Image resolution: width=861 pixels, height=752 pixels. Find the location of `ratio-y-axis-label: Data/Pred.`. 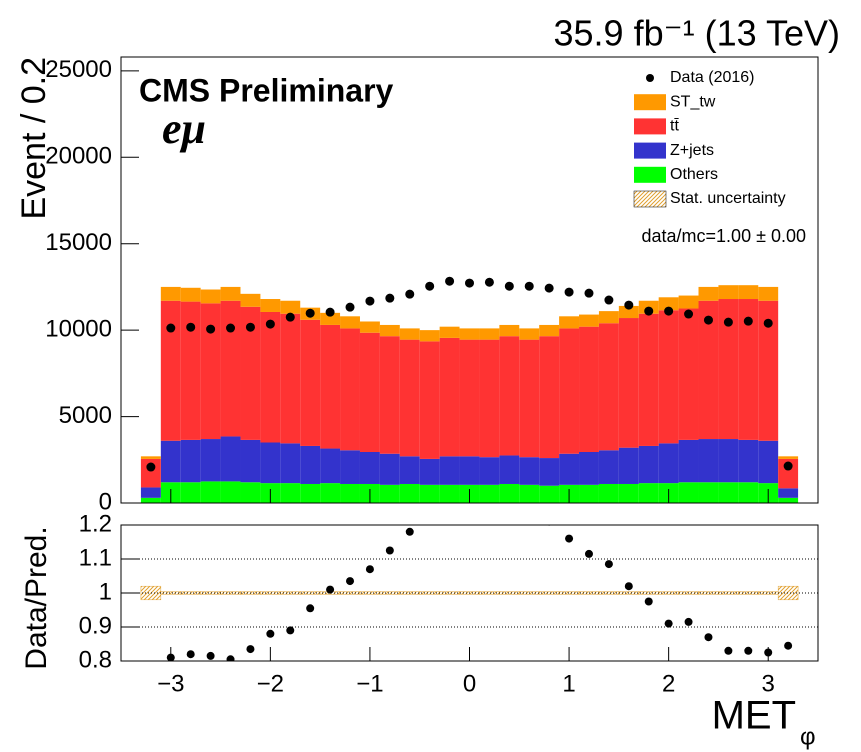

ratio-y-axis-label: Data/Pred. is located at coordinates (36, 597).